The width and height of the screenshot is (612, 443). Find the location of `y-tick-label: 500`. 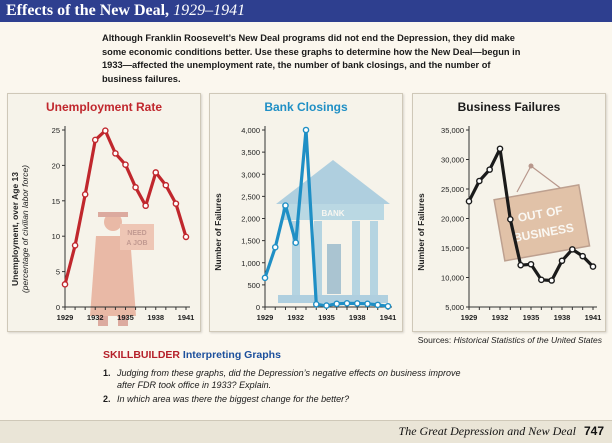

y-tick-label: 500 is located at coordinates (253, 285).